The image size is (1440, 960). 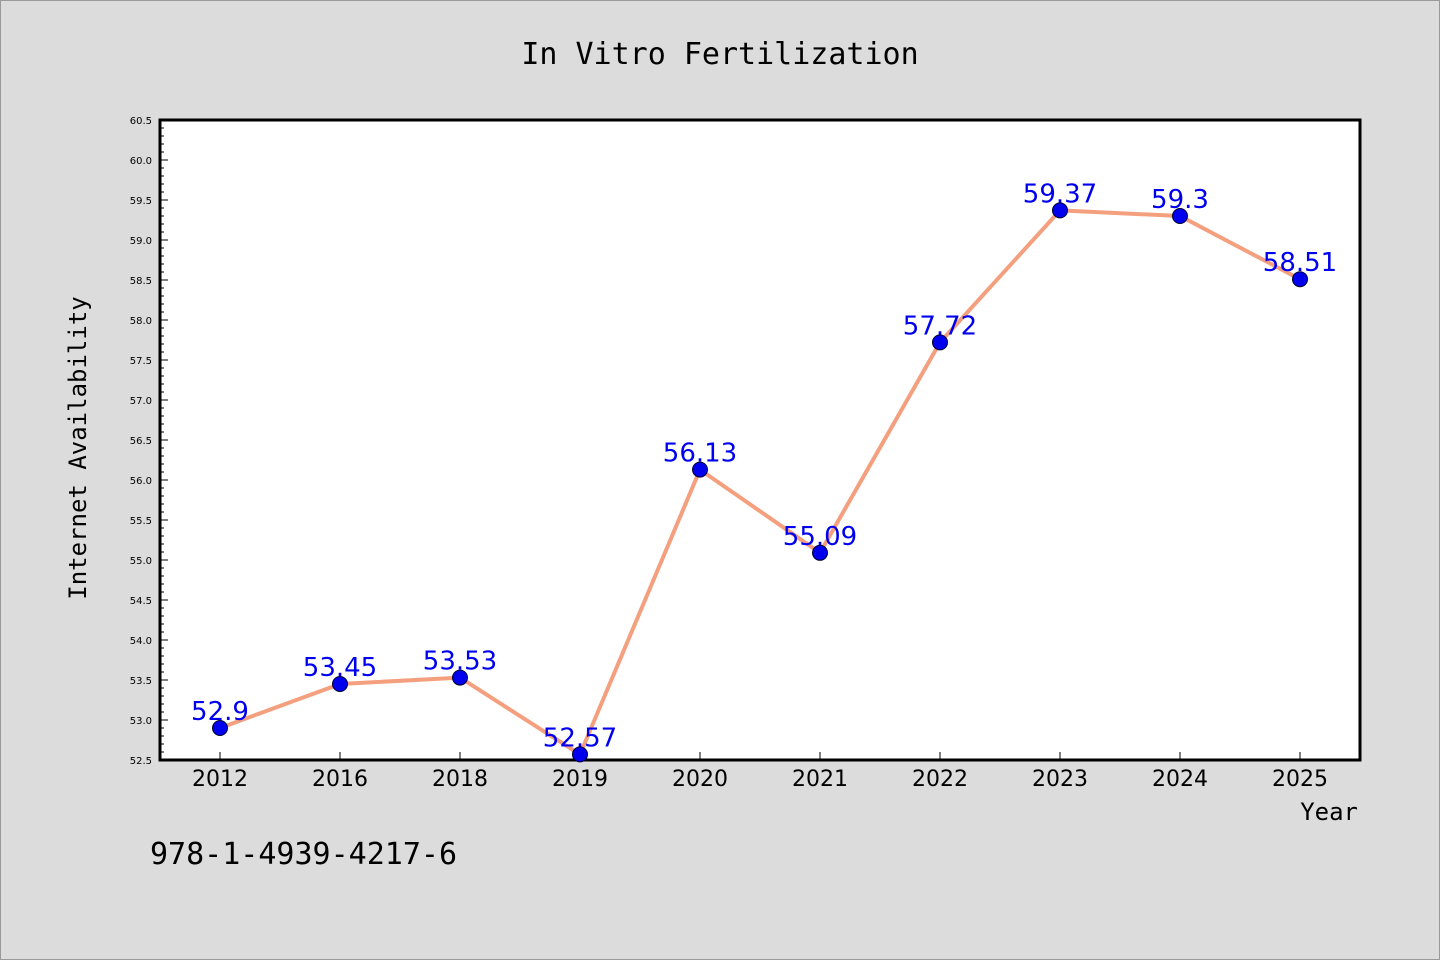 What do you see at coordinates (220, 712) in the screenshot?
I see `data-label: 52.9` at bounding box center [220, 712].